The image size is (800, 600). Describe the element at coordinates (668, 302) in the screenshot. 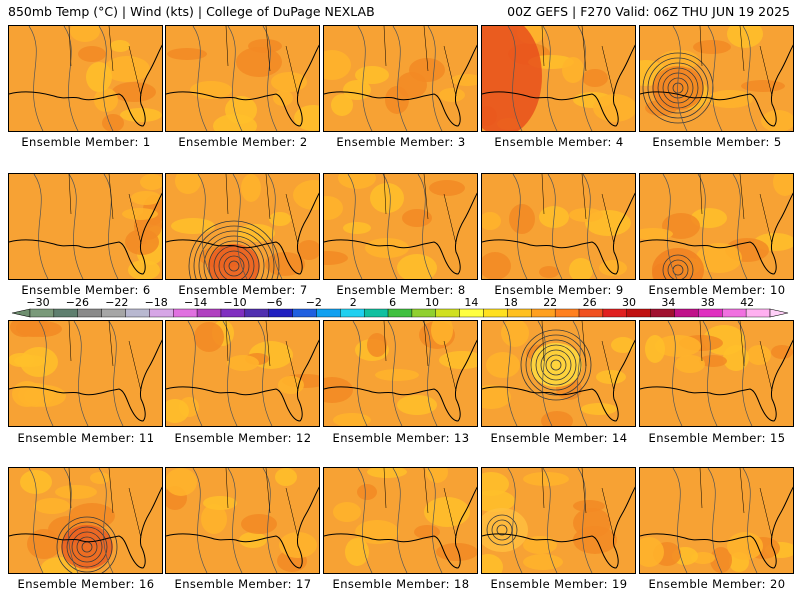

I see `colorbar-tick-label: 34` at that location.